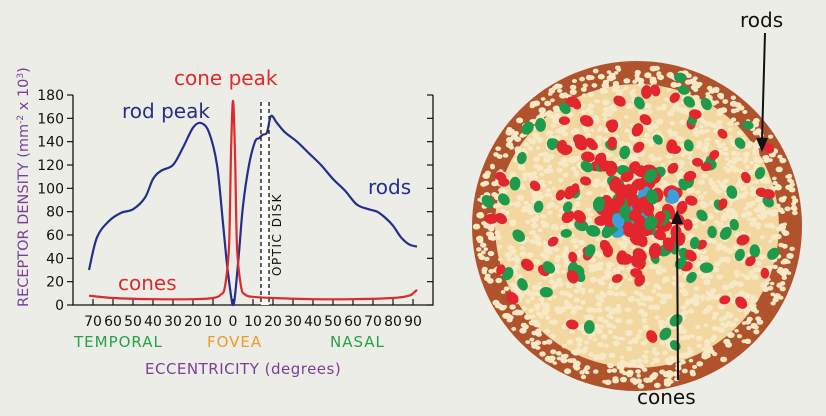 This screenshot has height=416, width=826. I want to click on rod-peak-label: rod peak, so click(166, 111).